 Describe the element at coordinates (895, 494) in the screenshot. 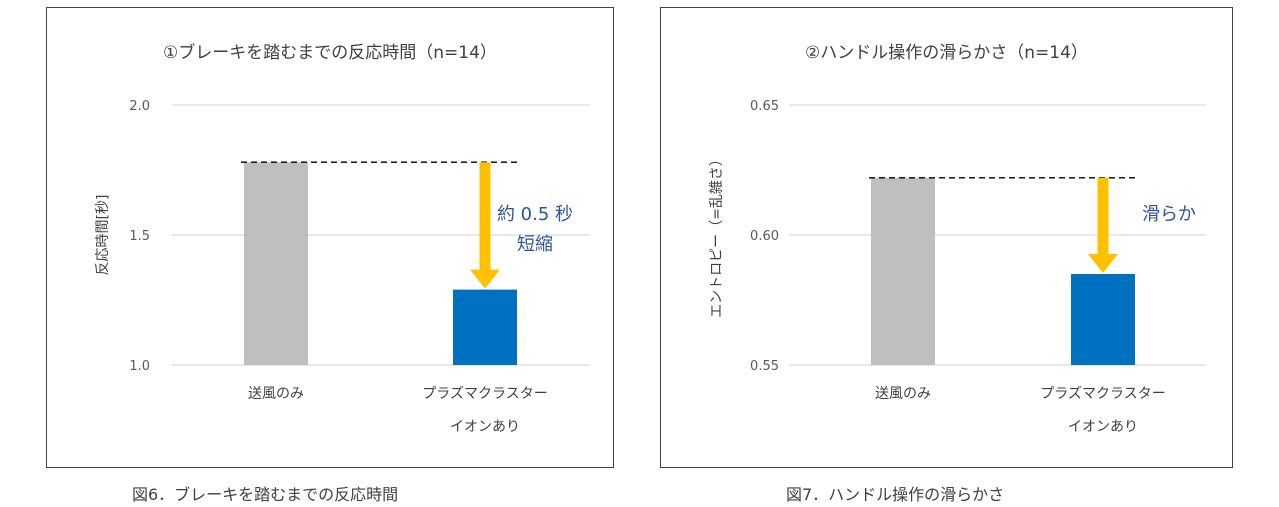

I see `figure-caption: 図7．ハンドル操作の滑らかさ` at that location.